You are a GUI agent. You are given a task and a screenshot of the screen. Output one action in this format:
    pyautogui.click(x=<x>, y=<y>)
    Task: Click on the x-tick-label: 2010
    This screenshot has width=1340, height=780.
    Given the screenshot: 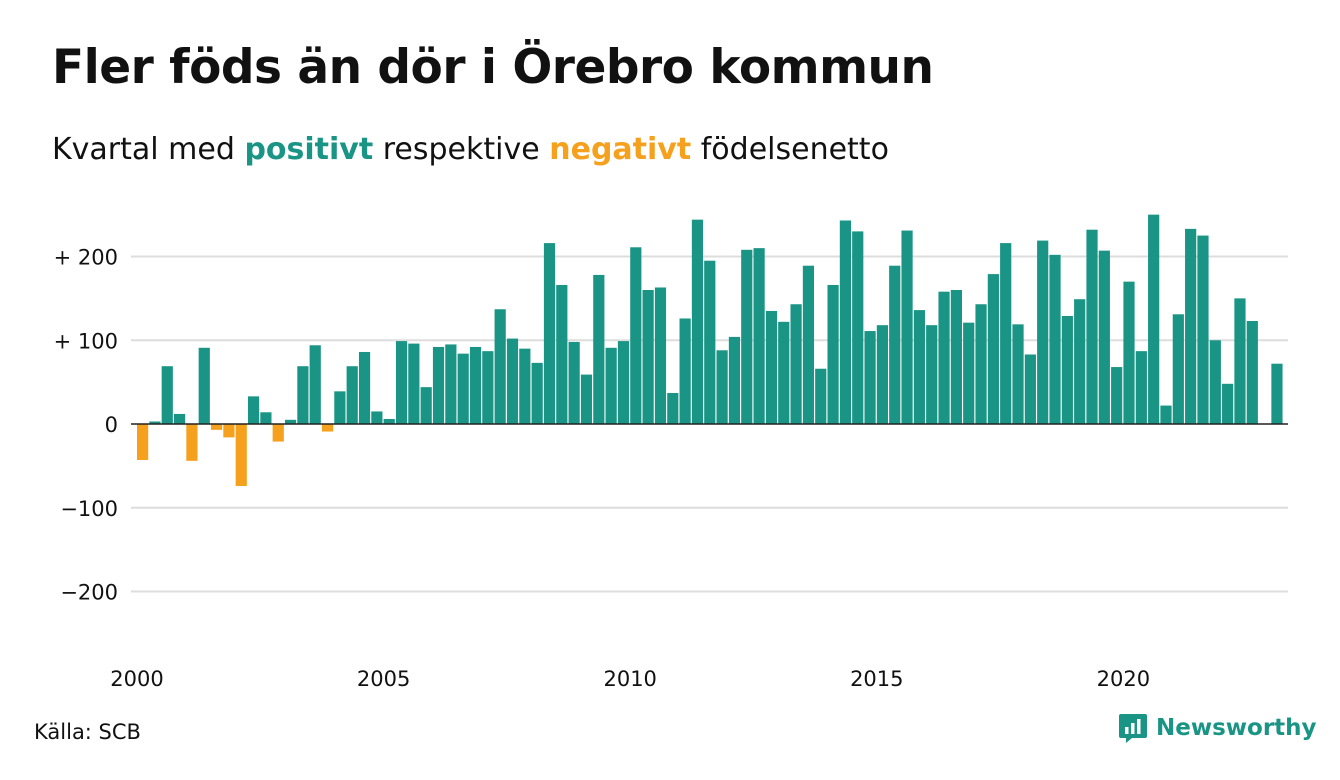 What is the action you would take?
    pyautogui.click(x=629, y=679)
    